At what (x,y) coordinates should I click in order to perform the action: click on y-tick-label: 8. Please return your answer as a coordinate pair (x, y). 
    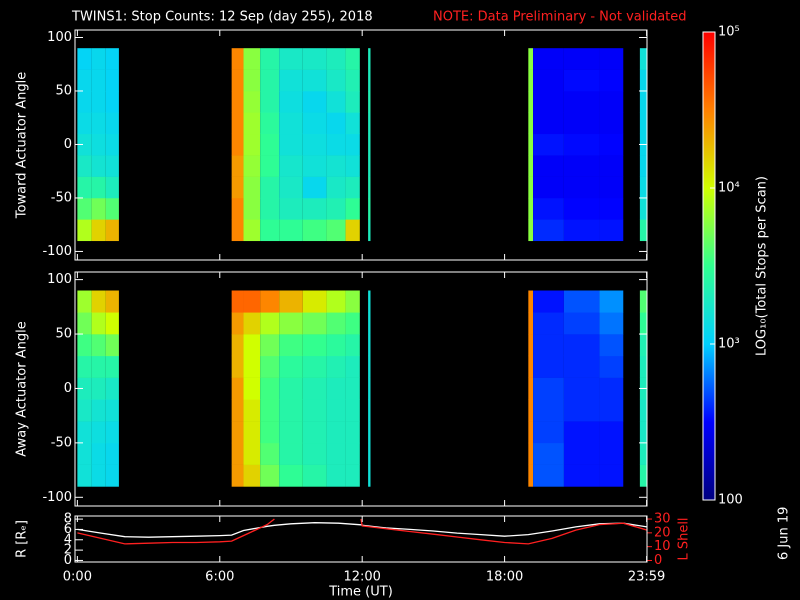
    Looking at the image, I should click on (68, 519).